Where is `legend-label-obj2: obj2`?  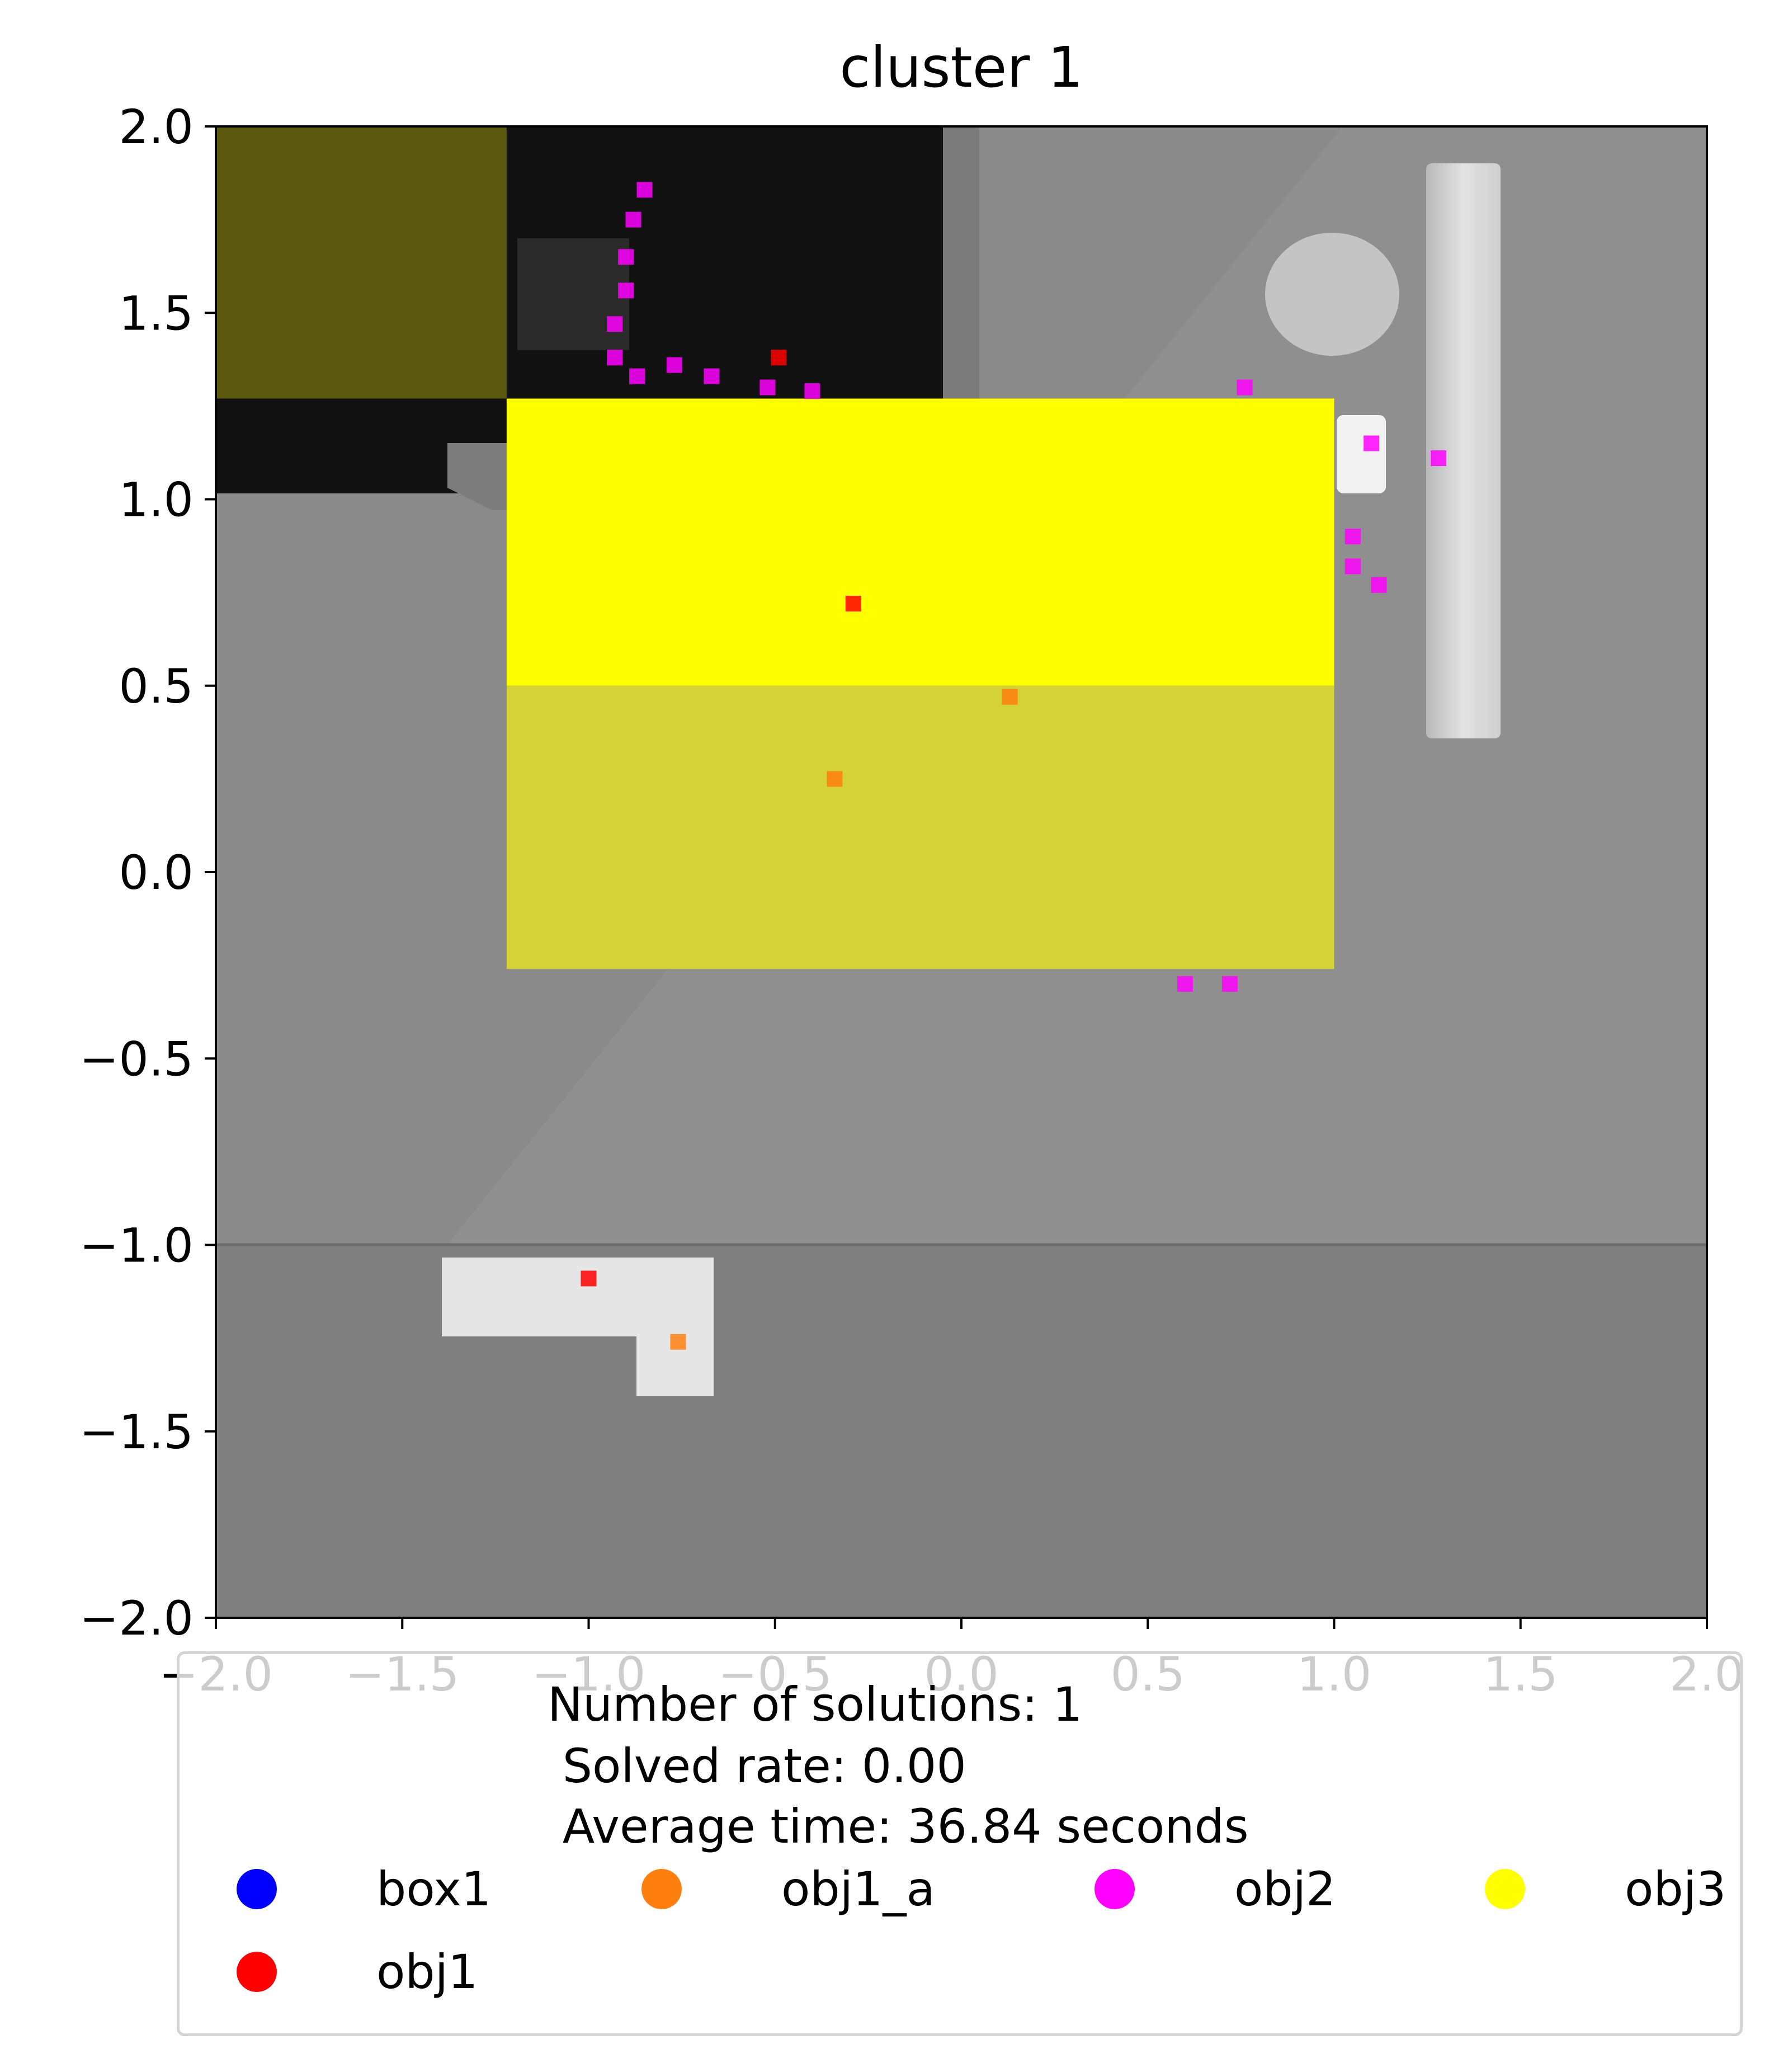
legend-label-obj2: obj2 is located at coordinates (1285, 1889).